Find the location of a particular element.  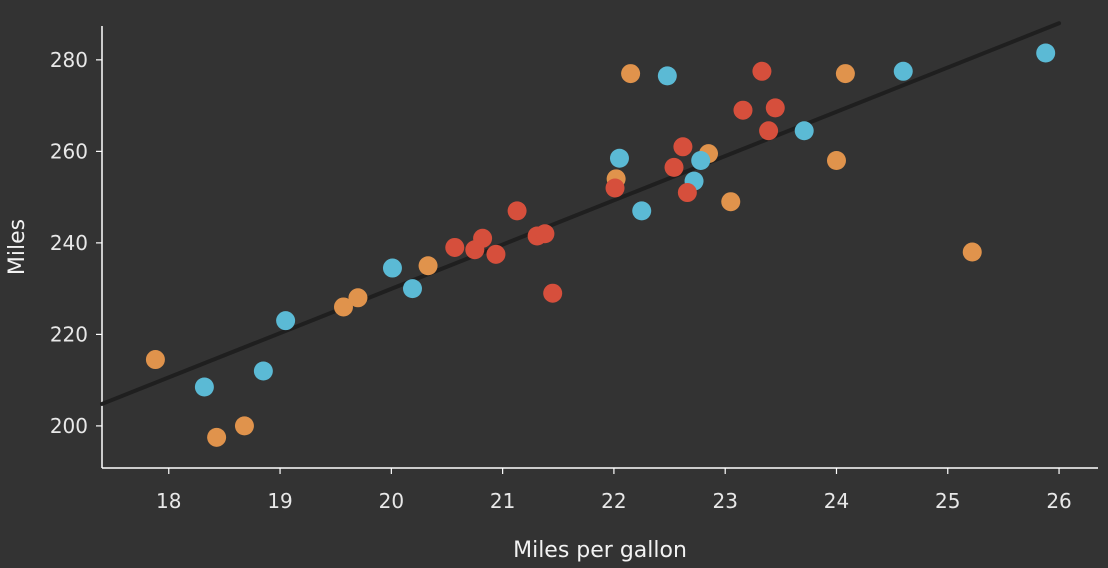

y-tick-label: 260 is located at coordinates (69, 151).